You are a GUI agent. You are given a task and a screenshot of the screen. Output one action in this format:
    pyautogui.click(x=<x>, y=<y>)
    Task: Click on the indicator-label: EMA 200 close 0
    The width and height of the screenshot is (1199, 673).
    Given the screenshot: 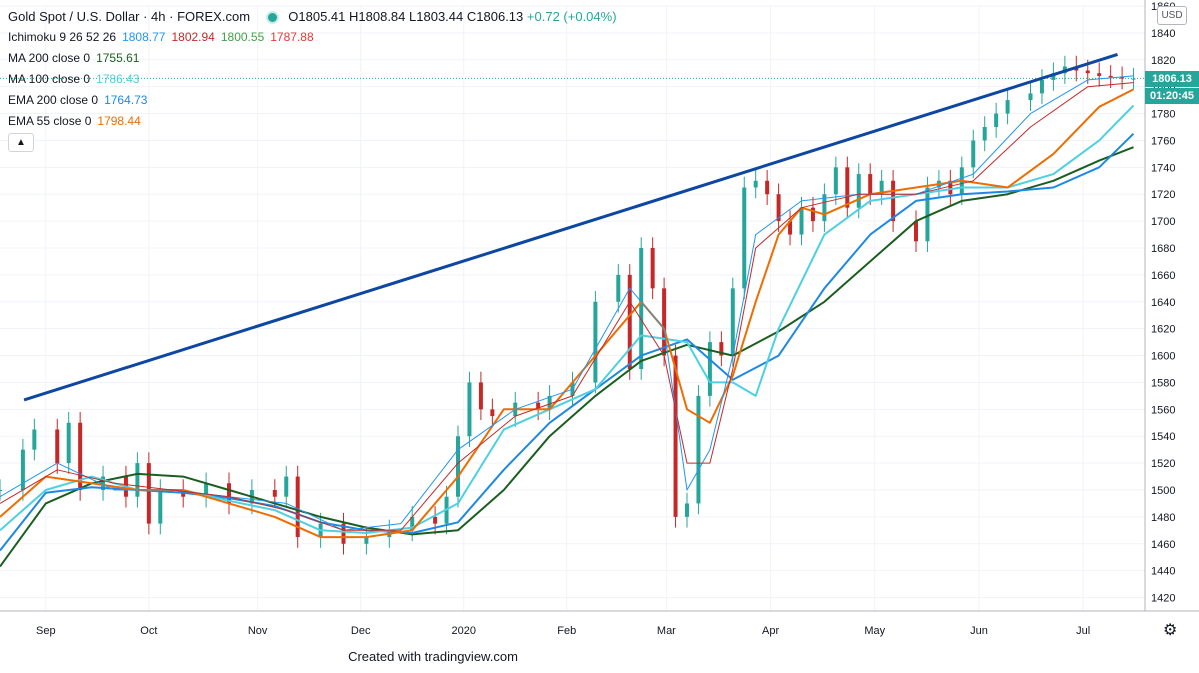 What is the action you would take?
    pyautogui.click(x=53, y=100)
    